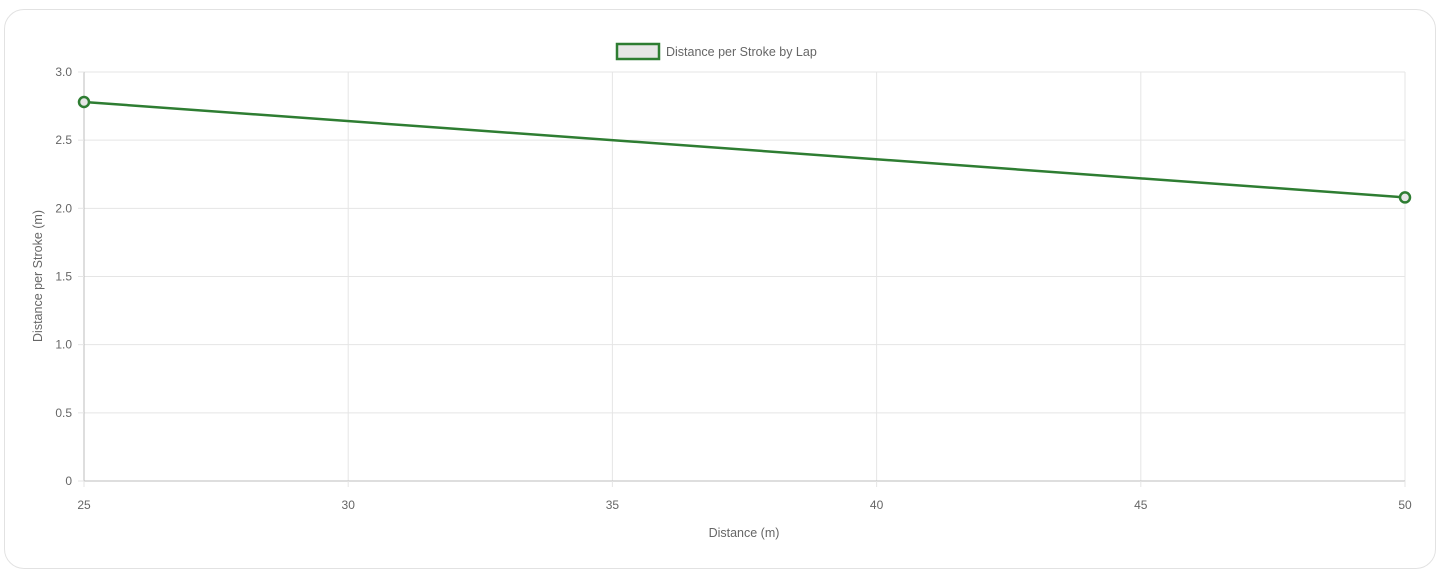 This screenshot has width=1439, height=569. I want to click on legend-swatch, so click(638, 51).